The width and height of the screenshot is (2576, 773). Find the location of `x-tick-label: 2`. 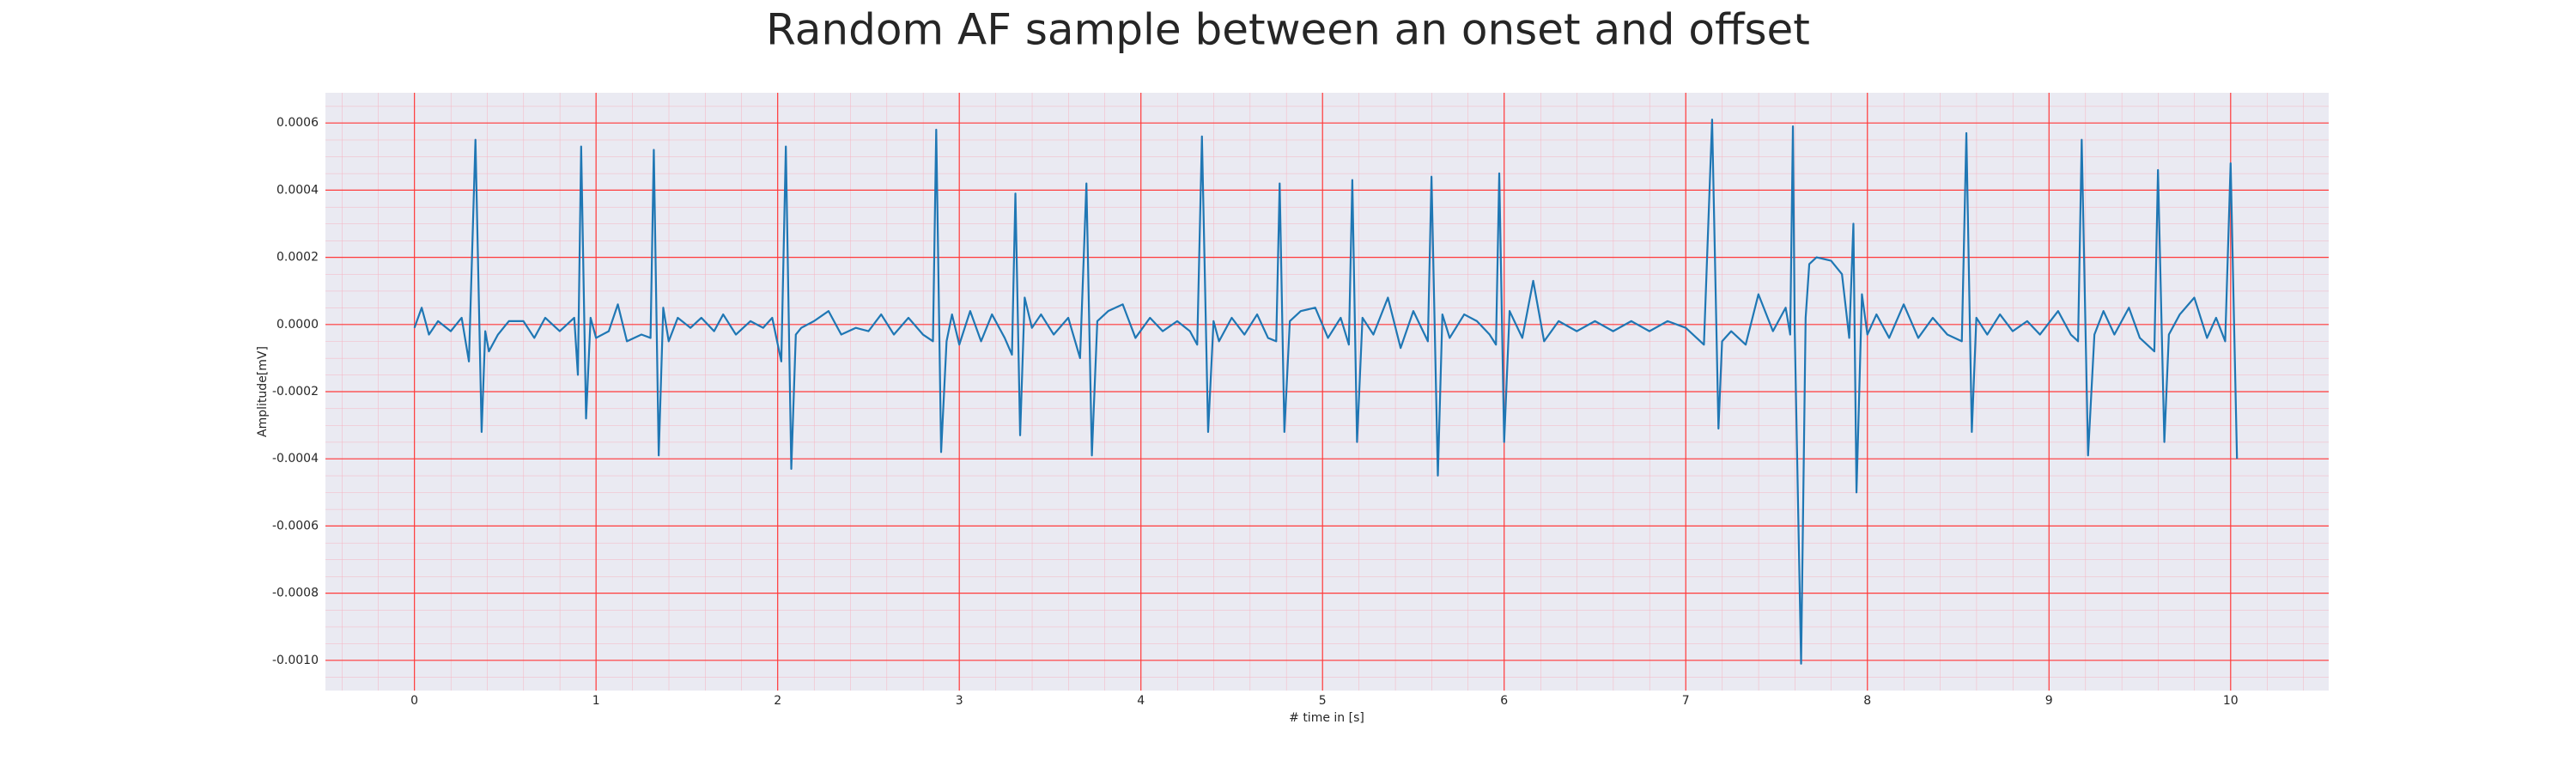

x-tick-label: 2 is located at coordinates (777, 701).